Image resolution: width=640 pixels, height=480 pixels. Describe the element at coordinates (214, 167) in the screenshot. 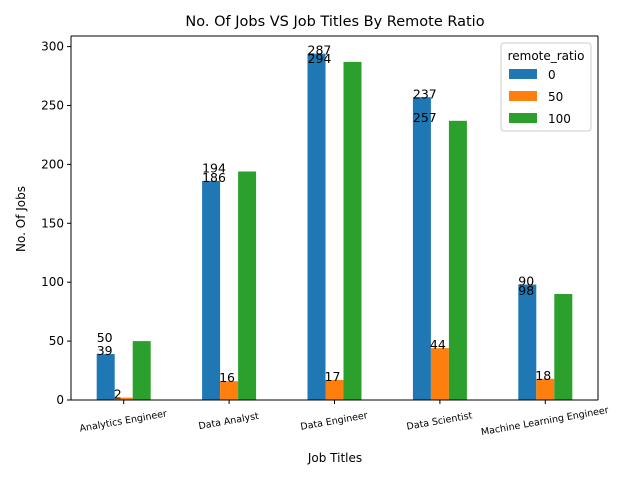

I see `bar-label-1-0: 194` at that location.